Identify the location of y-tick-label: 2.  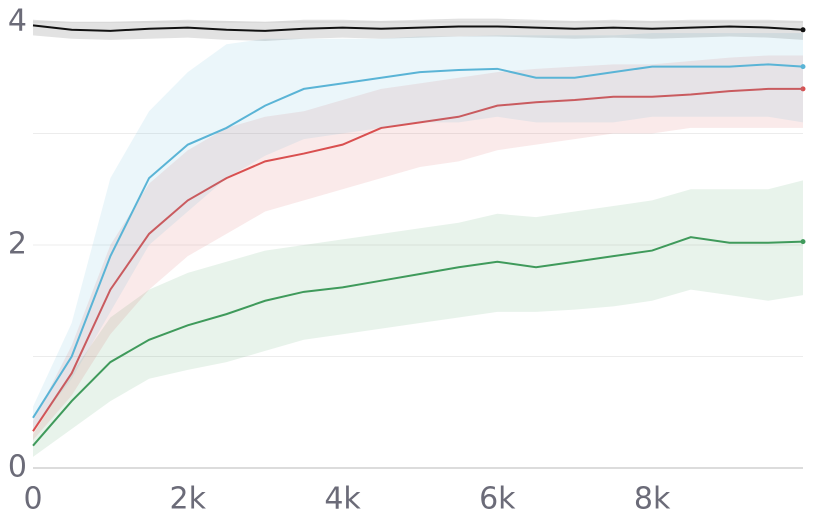
(17, 244).